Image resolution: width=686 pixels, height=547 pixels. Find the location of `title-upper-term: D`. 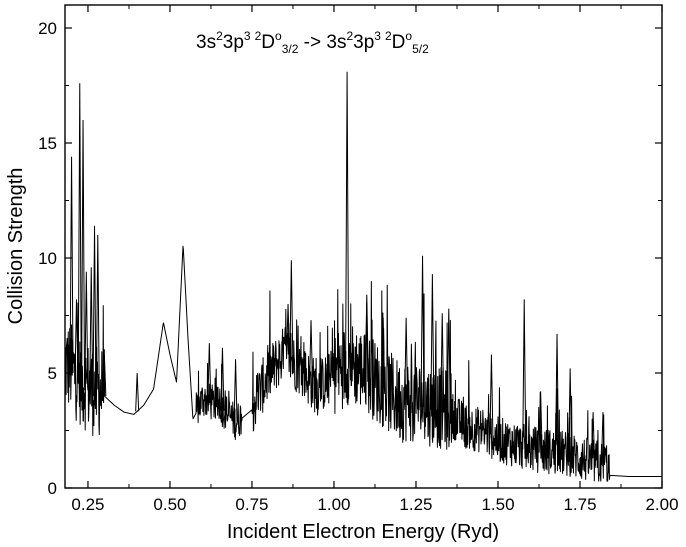

title-upper-term: D is located at coordinates (399, 42).